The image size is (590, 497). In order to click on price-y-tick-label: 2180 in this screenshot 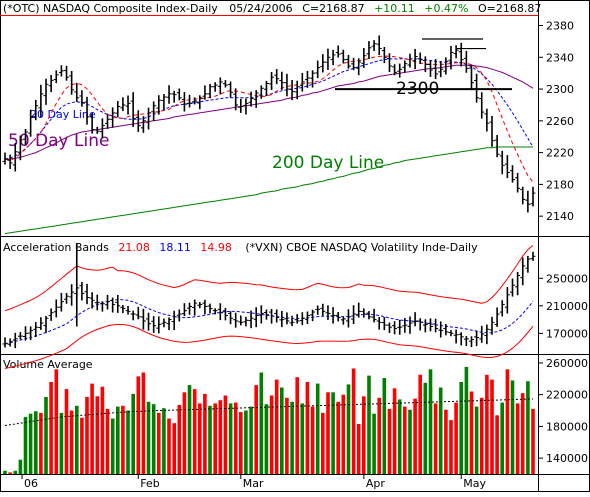, I will do `click(560, 184)`.